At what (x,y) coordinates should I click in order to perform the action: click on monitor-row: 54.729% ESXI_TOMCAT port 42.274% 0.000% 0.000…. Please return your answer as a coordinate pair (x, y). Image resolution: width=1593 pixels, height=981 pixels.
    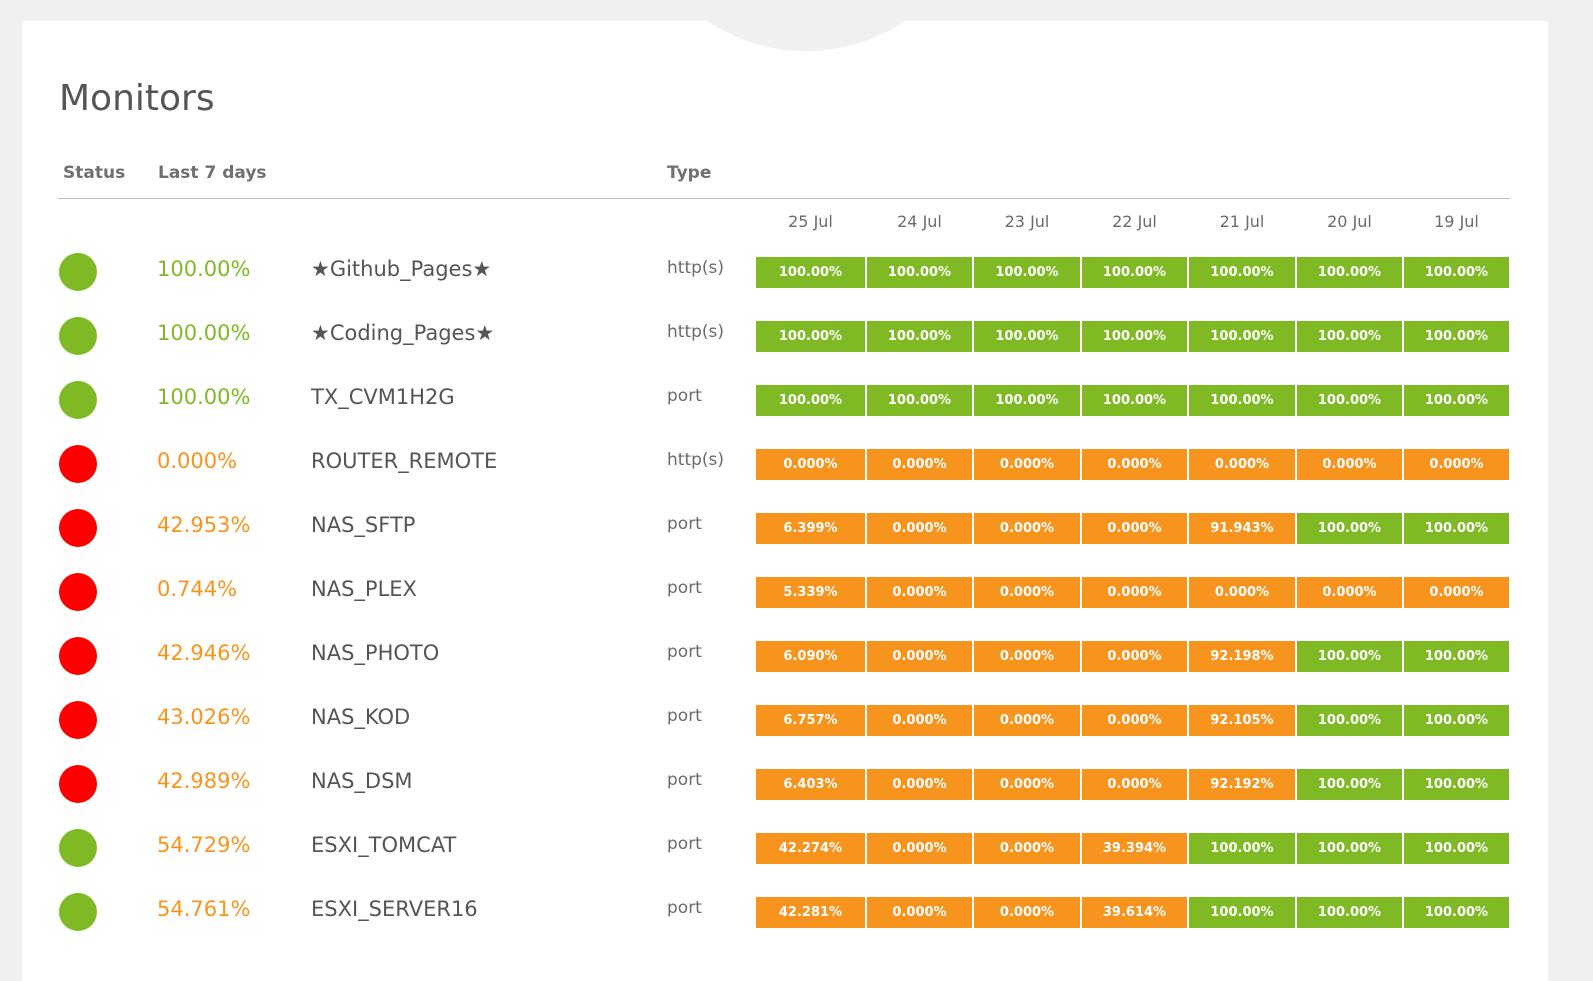
    Looking at the image, I should click on (785, 851).